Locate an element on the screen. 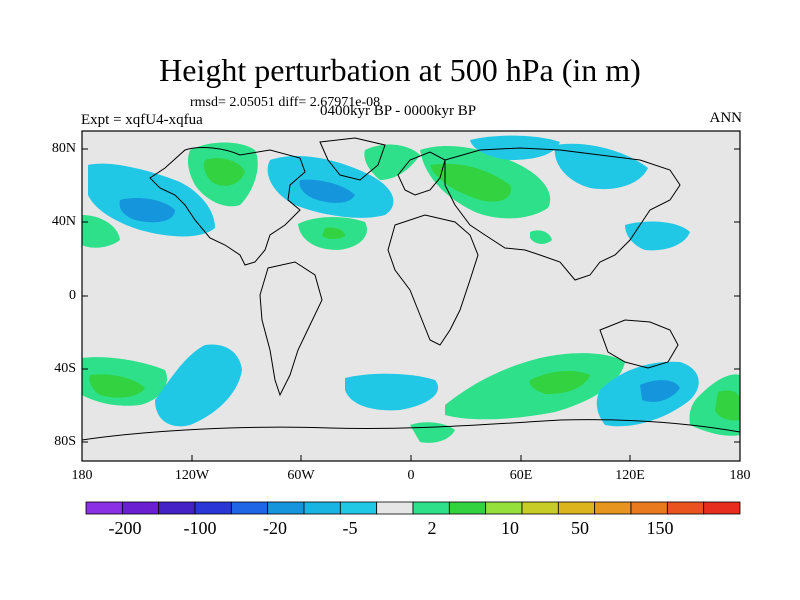 Image resolution: width=800 pixels, height=600 pixels. lat-tick-label: 40N is located at coordinates (63, 221).